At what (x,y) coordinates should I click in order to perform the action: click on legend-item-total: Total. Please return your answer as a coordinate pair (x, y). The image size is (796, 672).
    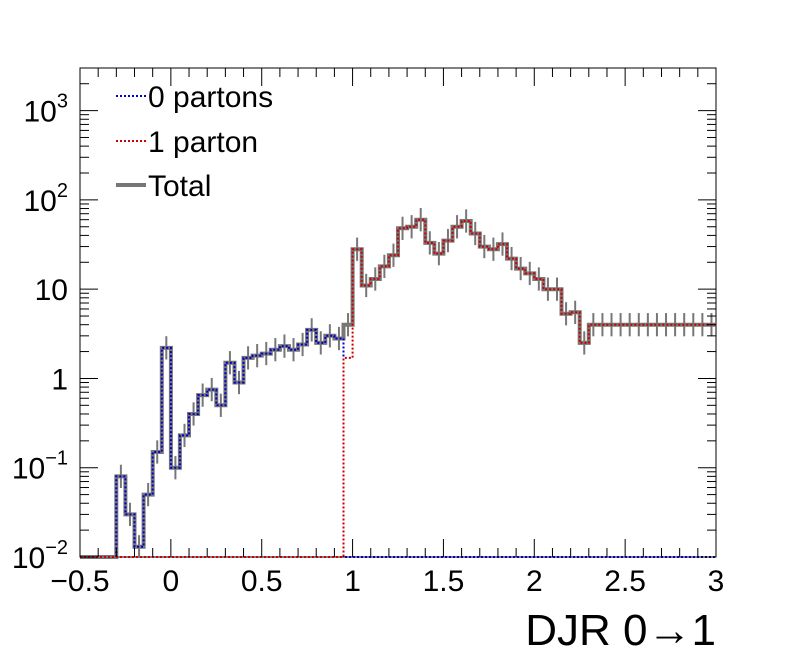
    Looking at the image, I should click on (163, 186).